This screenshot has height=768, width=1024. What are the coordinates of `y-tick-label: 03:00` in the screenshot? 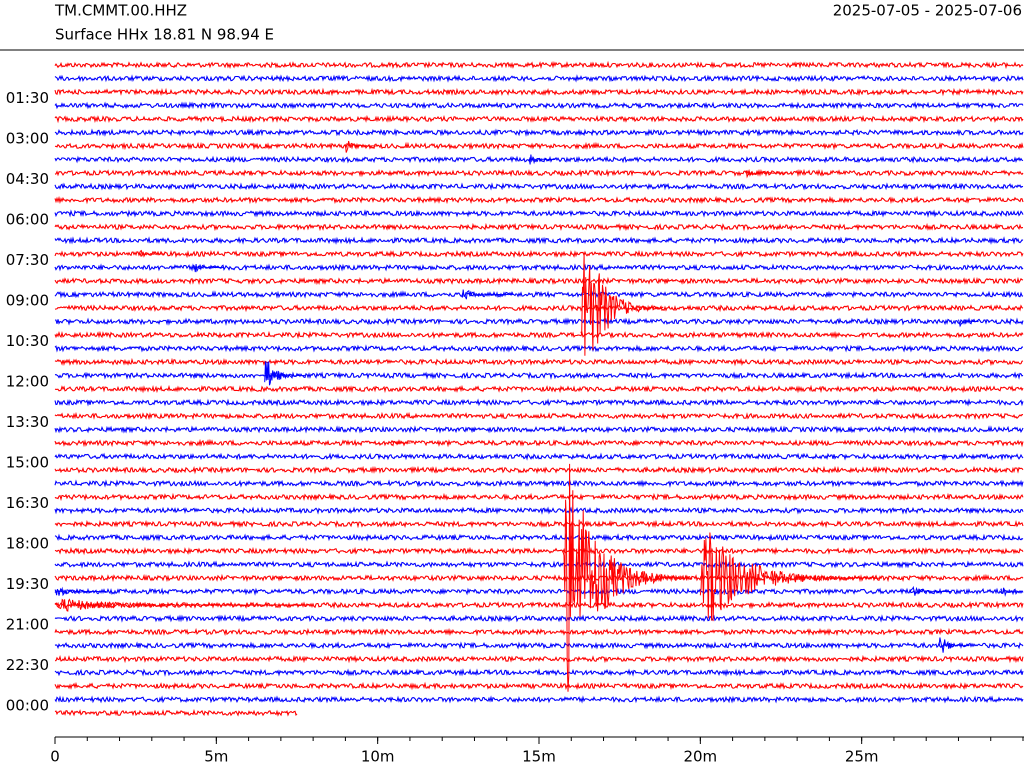 It's located at (27, 139).